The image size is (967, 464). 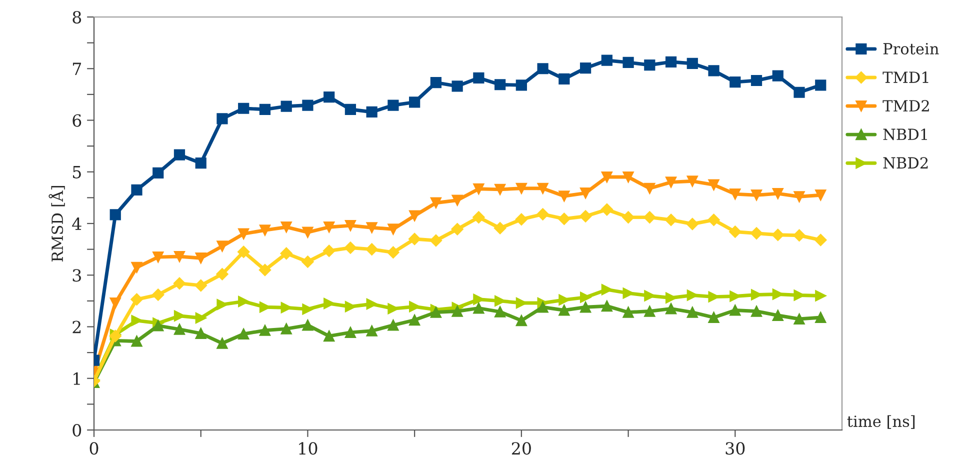 I want to click on y-tick-label: 1, so click(x=77, y=378).